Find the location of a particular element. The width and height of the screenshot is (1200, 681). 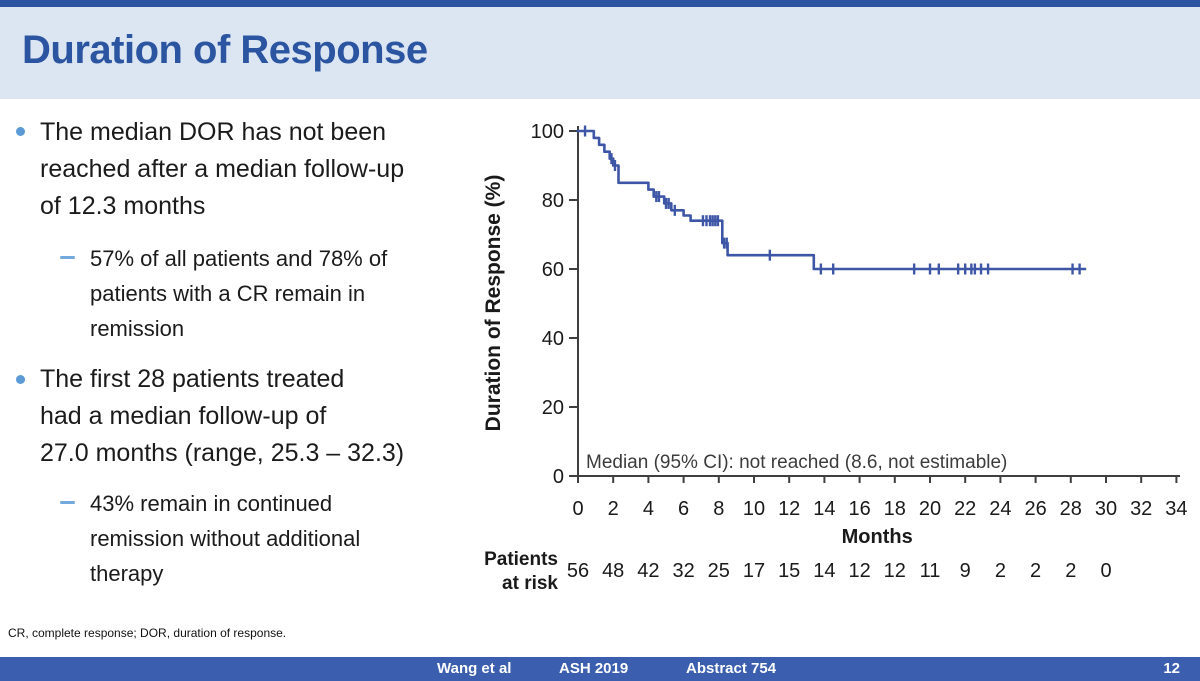

footer-author: Wang et al is located at coordinates (474, 668).